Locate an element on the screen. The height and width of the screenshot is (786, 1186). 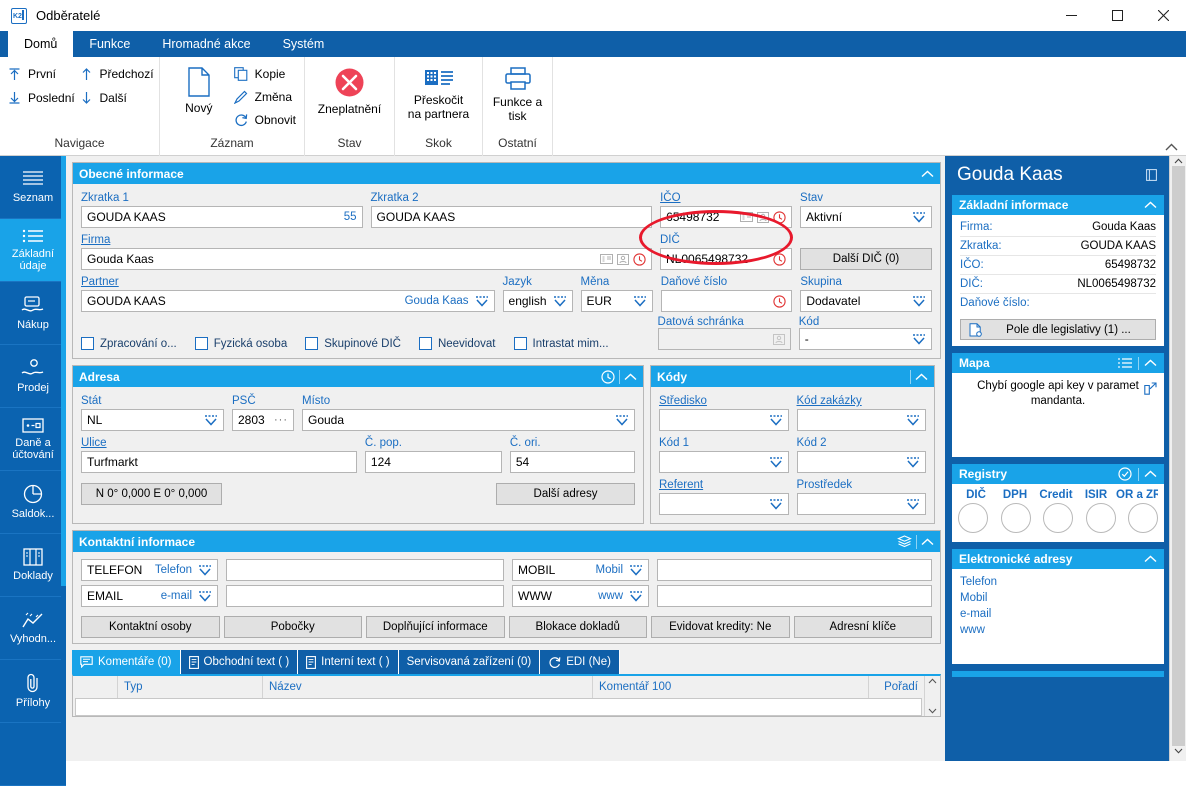
grid-column-poradi: Pořadí is located at coordinates (901, 687).